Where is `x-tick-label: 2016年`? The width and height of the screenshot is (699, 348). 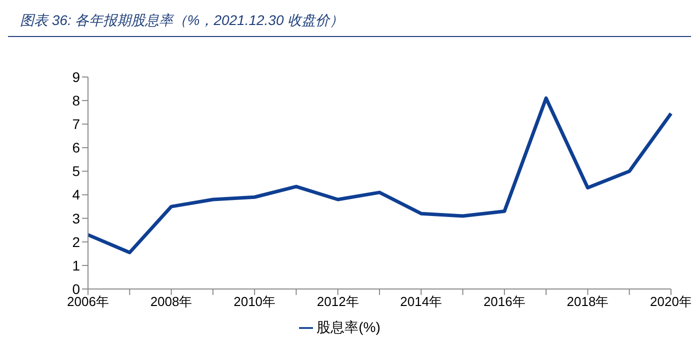
x-tick-label: 2016年 is located at coordinates (504, 302).